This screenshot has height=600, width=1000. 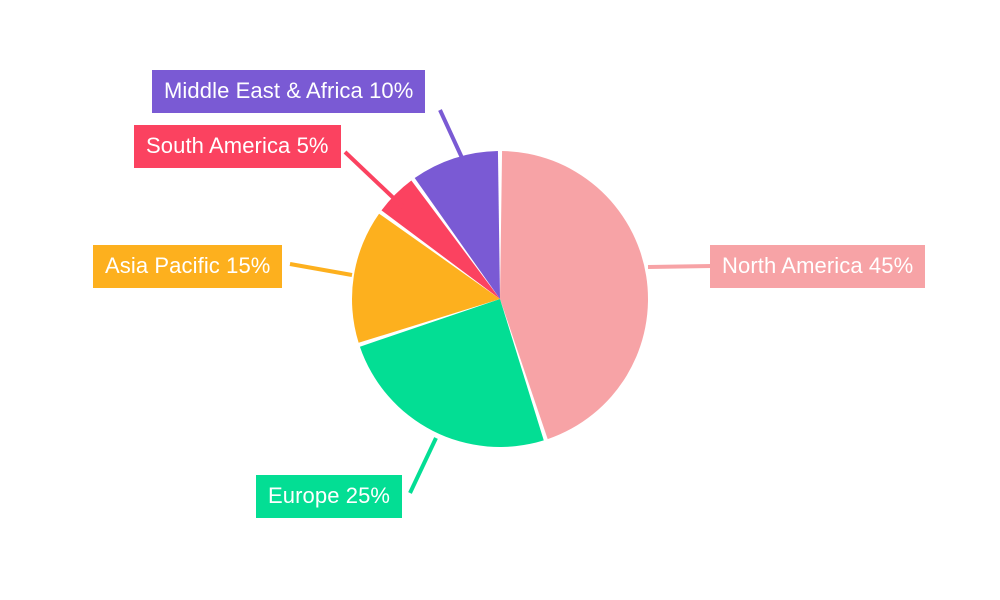 What do you see at coordinates (237, 146) in the screenshot?
I see `slice-label-south-america: South America 5%` at bounding box center [237, 146].